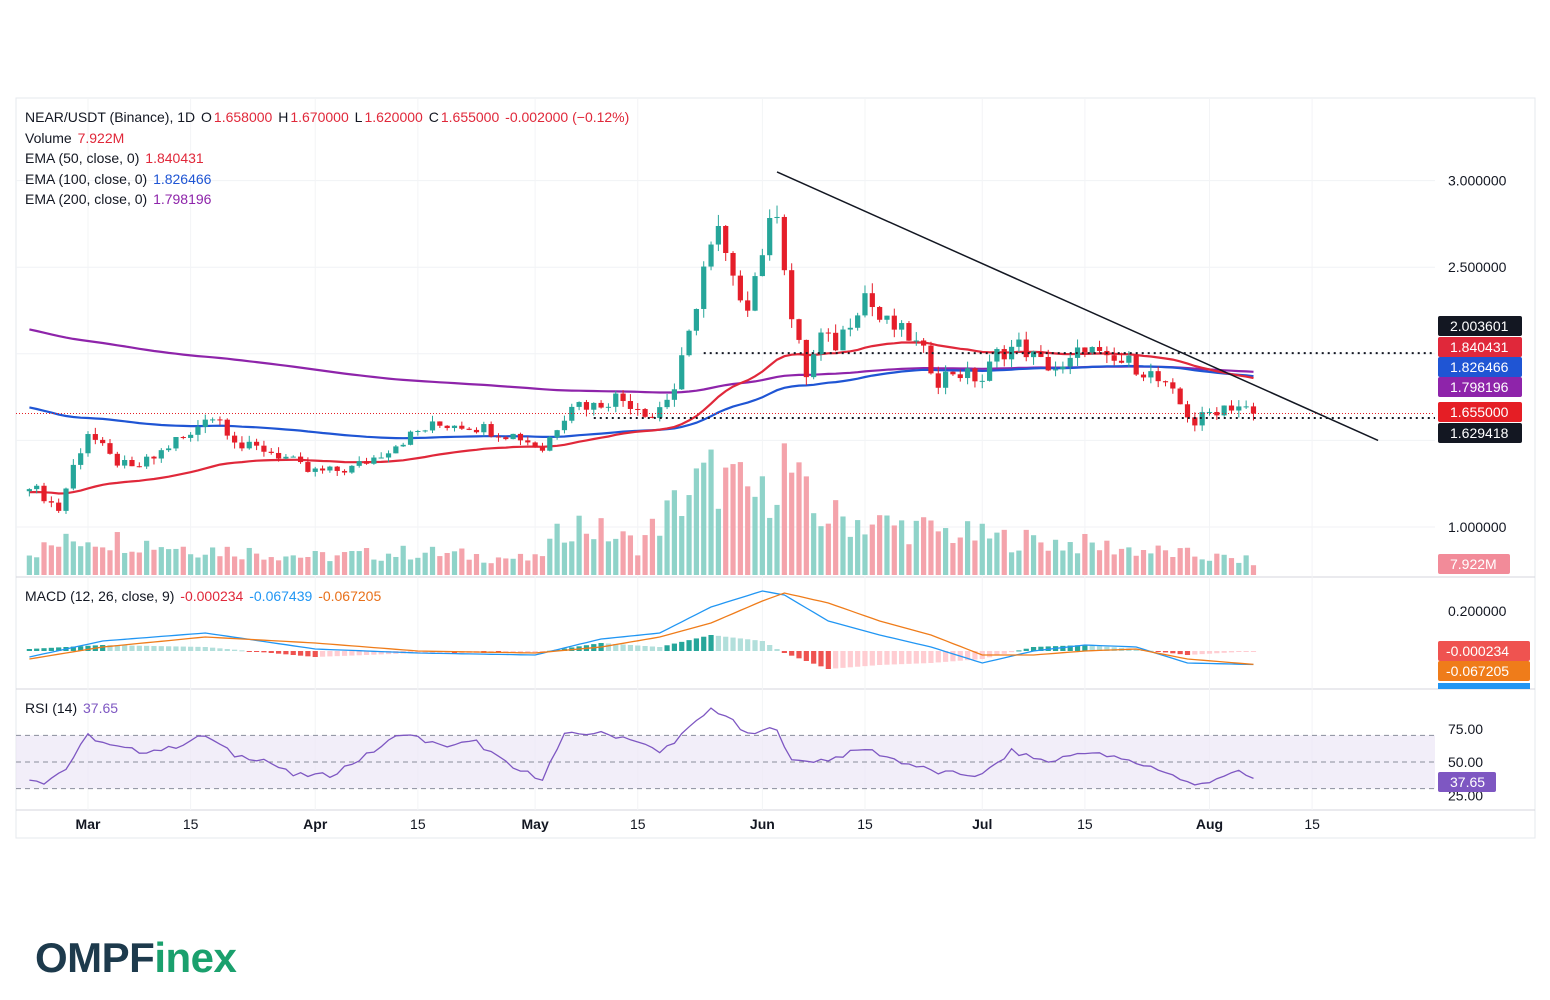 Image resolution: width=1550 pixels, height=1000 pixels. What do you see at coordinates (118, 179) in the screenshot?
I see `ema100-legend: EMA (100, close, 0) 1.826466` at bounding box center [118, 179].